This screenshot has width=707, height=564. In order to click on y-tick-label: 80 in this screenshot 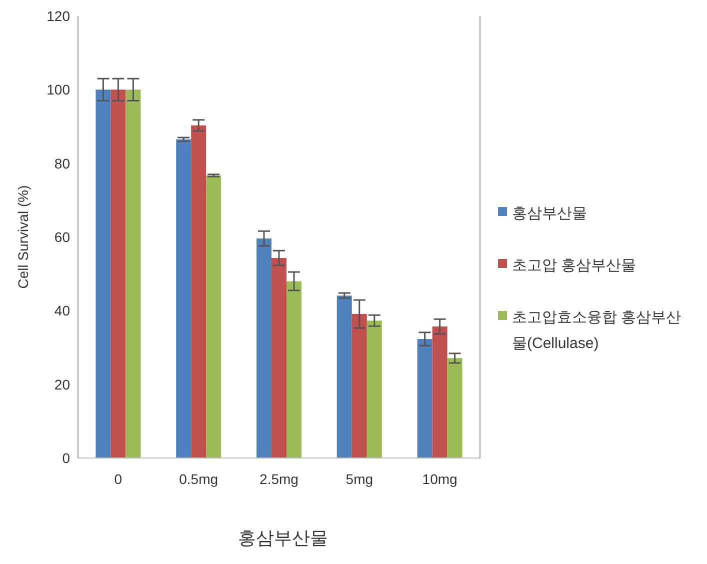, I will do `click(62, 163)`.